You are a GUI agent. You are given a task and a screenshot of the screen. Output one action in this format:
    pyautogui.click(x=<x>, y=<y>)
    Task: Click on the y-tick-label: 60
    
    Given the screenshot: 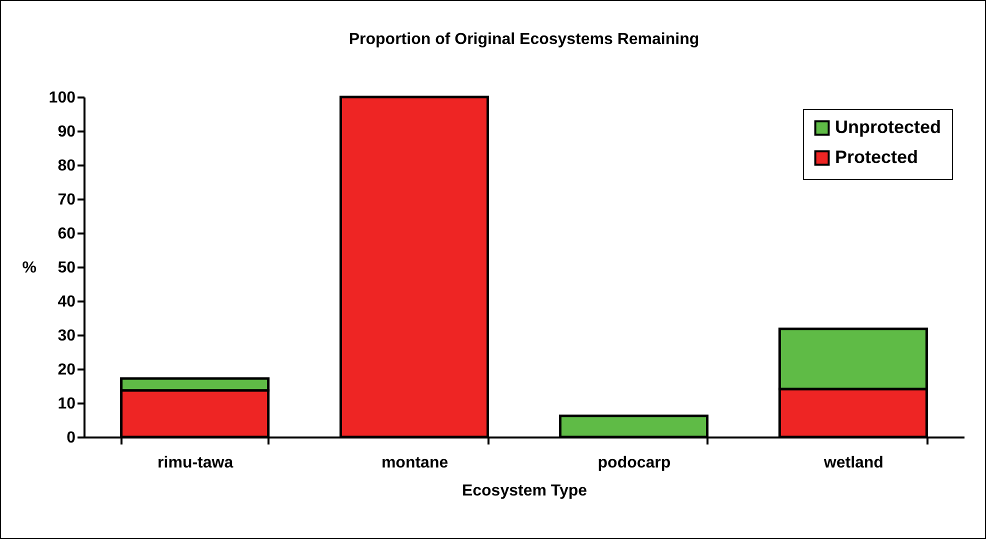 What is the action you would take?
    pyautogui.click(x=67, y=234)
    